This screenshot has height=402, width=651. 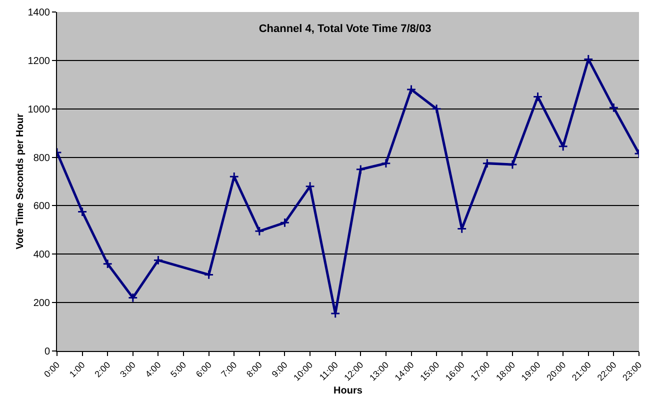 What do you see at coordinates (39, 13) in the screenshot?
I see `y-tick-label: 1400` at bounding box center [39, 13].